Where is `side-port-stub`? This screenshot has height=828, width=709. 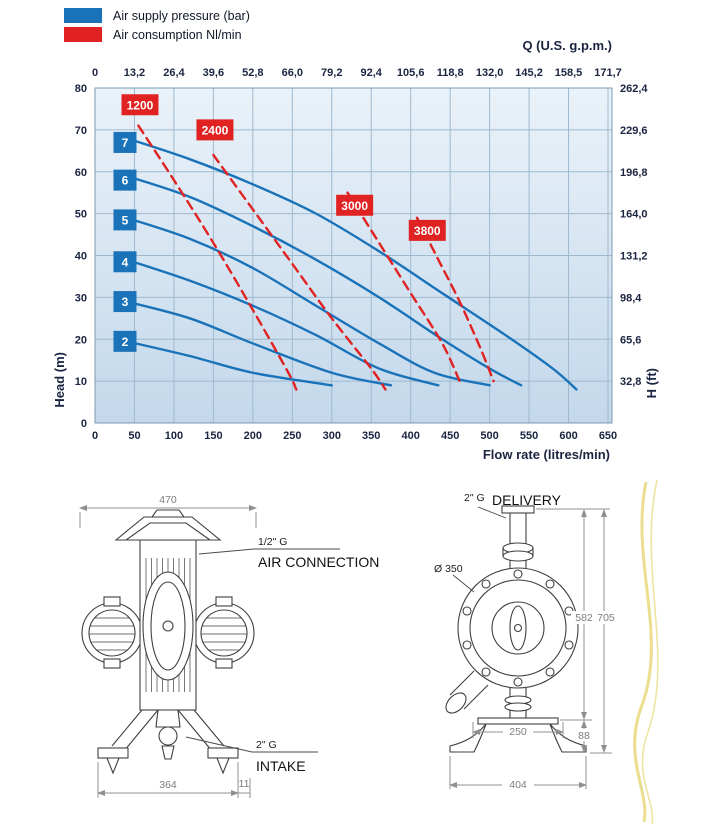 side-port-stub is located at coordinates (456, 703).